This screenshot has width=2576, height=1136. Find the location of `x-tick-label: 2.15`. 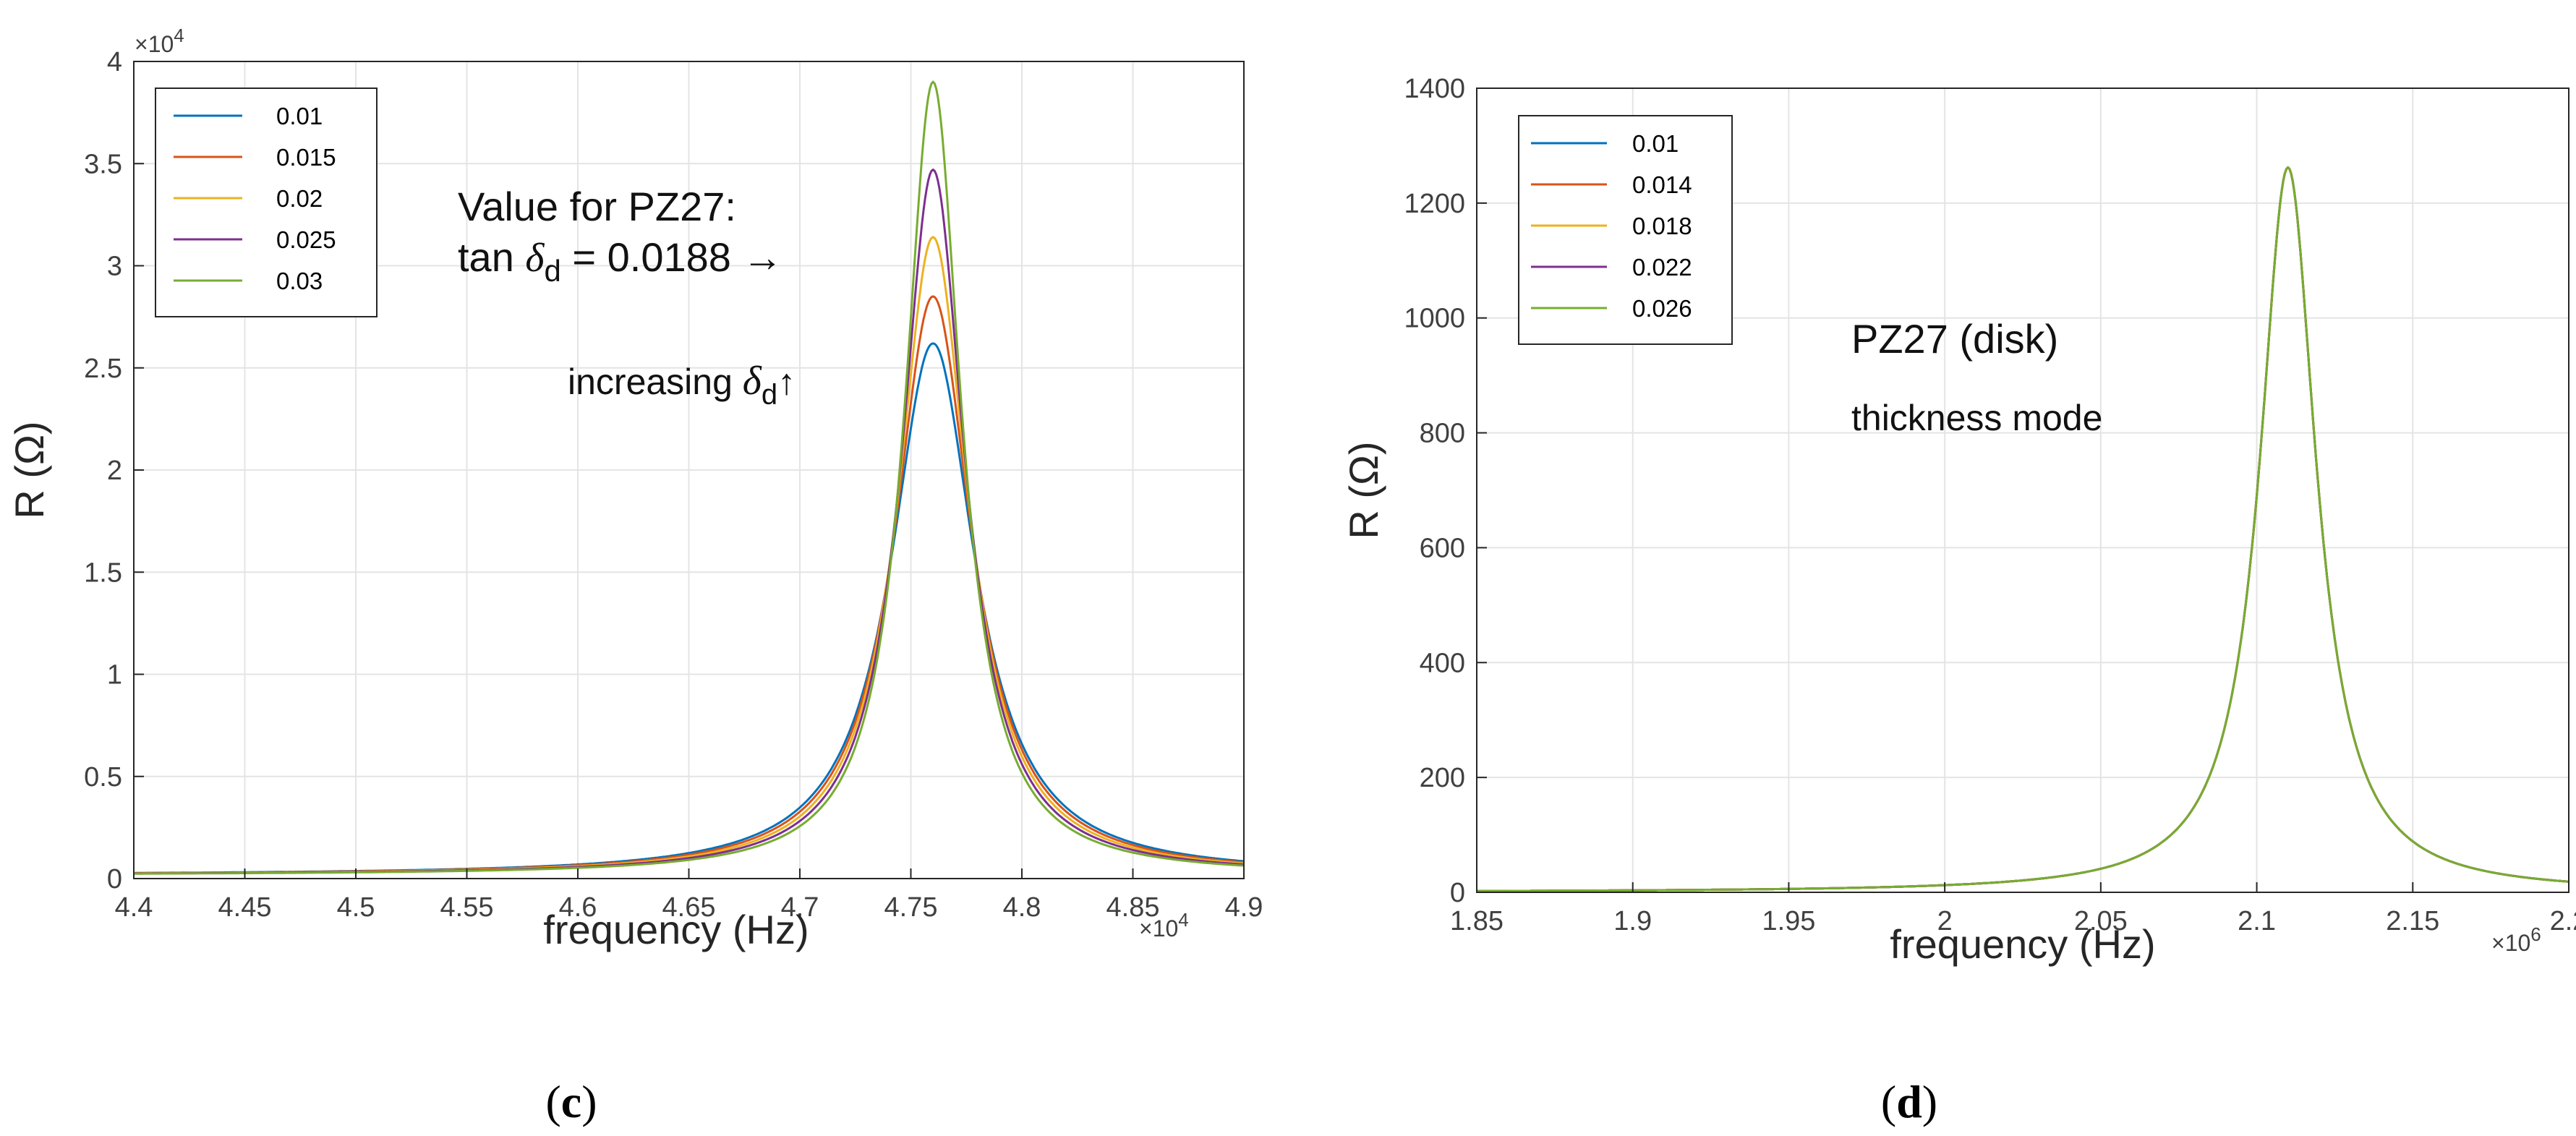

x-tick-label: 2.15 is located at coordinates (2413, 921).